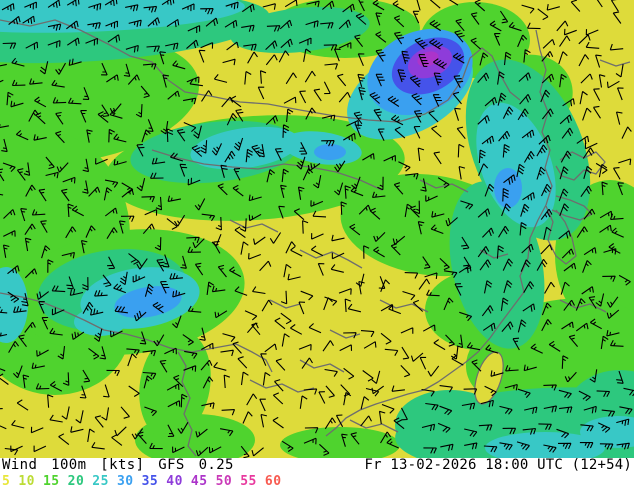 This screenshot has height=490, width=634. Describe the element at coordinates (51, 481) in the screenshot. I see `legend-value-15: 15` at that location.